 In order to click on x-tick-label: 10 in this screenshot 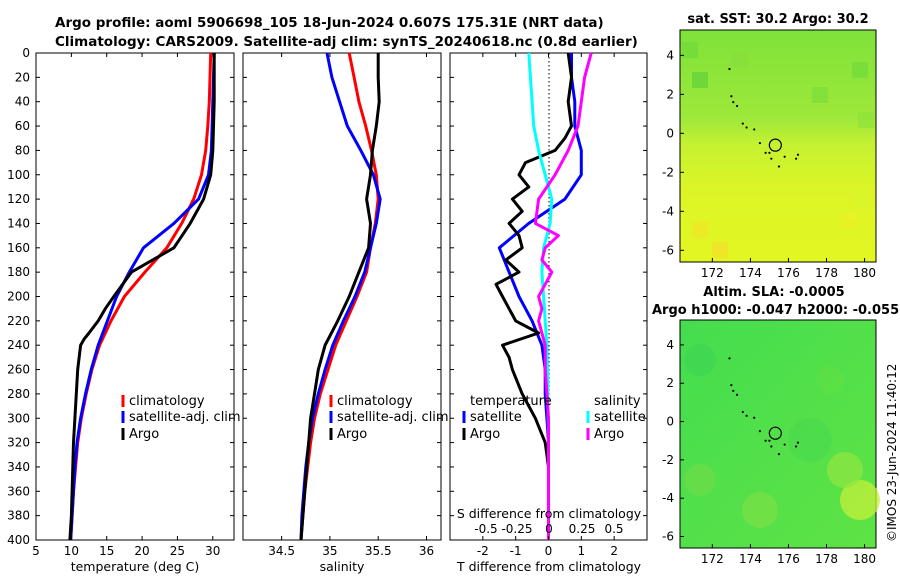, I will do `click(71, 551)`.